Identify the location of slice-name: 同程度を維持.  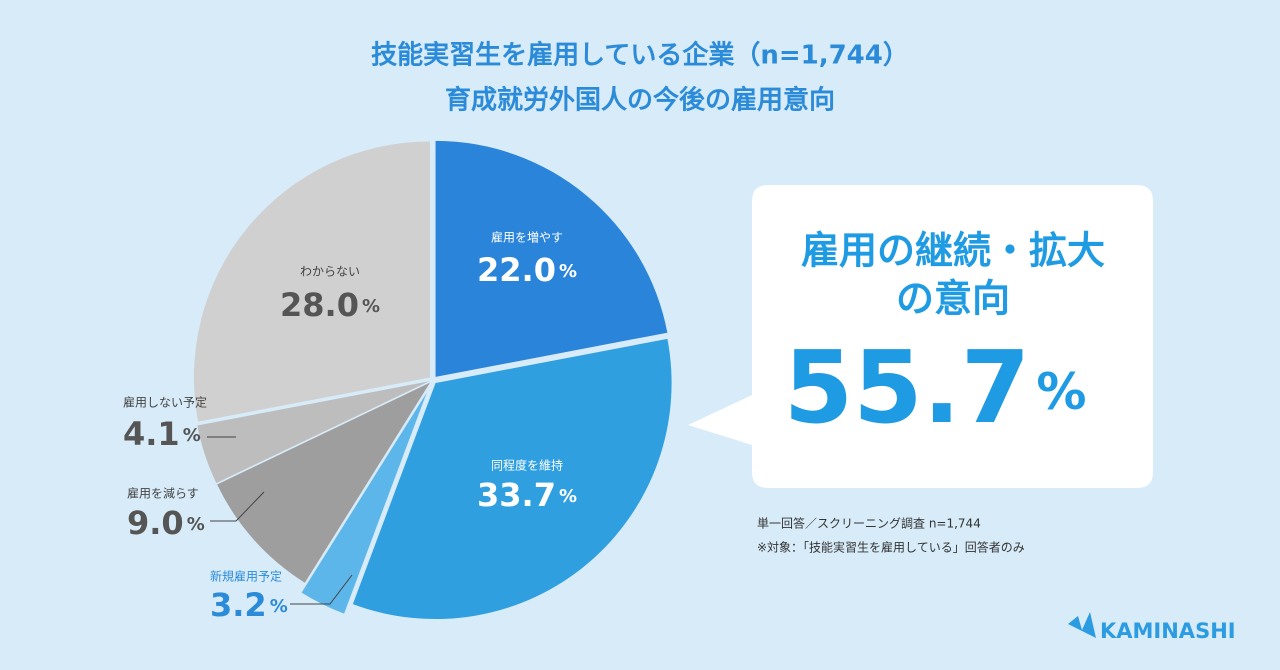
(527, 465).